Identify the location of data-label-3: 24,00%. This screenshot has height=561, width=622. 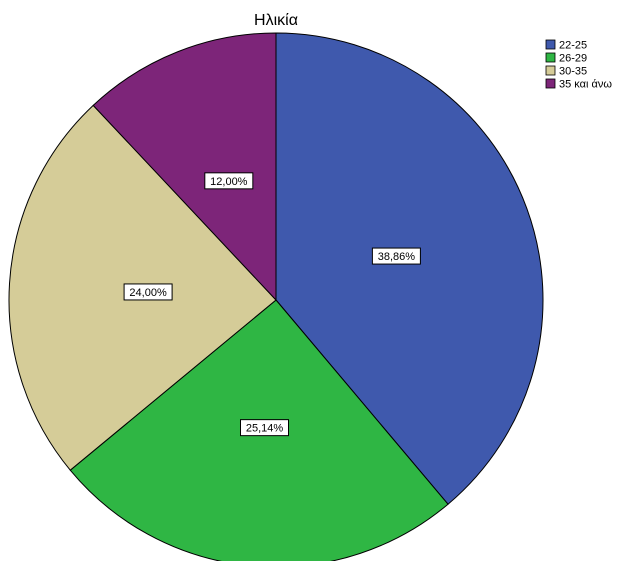
(148, 292).